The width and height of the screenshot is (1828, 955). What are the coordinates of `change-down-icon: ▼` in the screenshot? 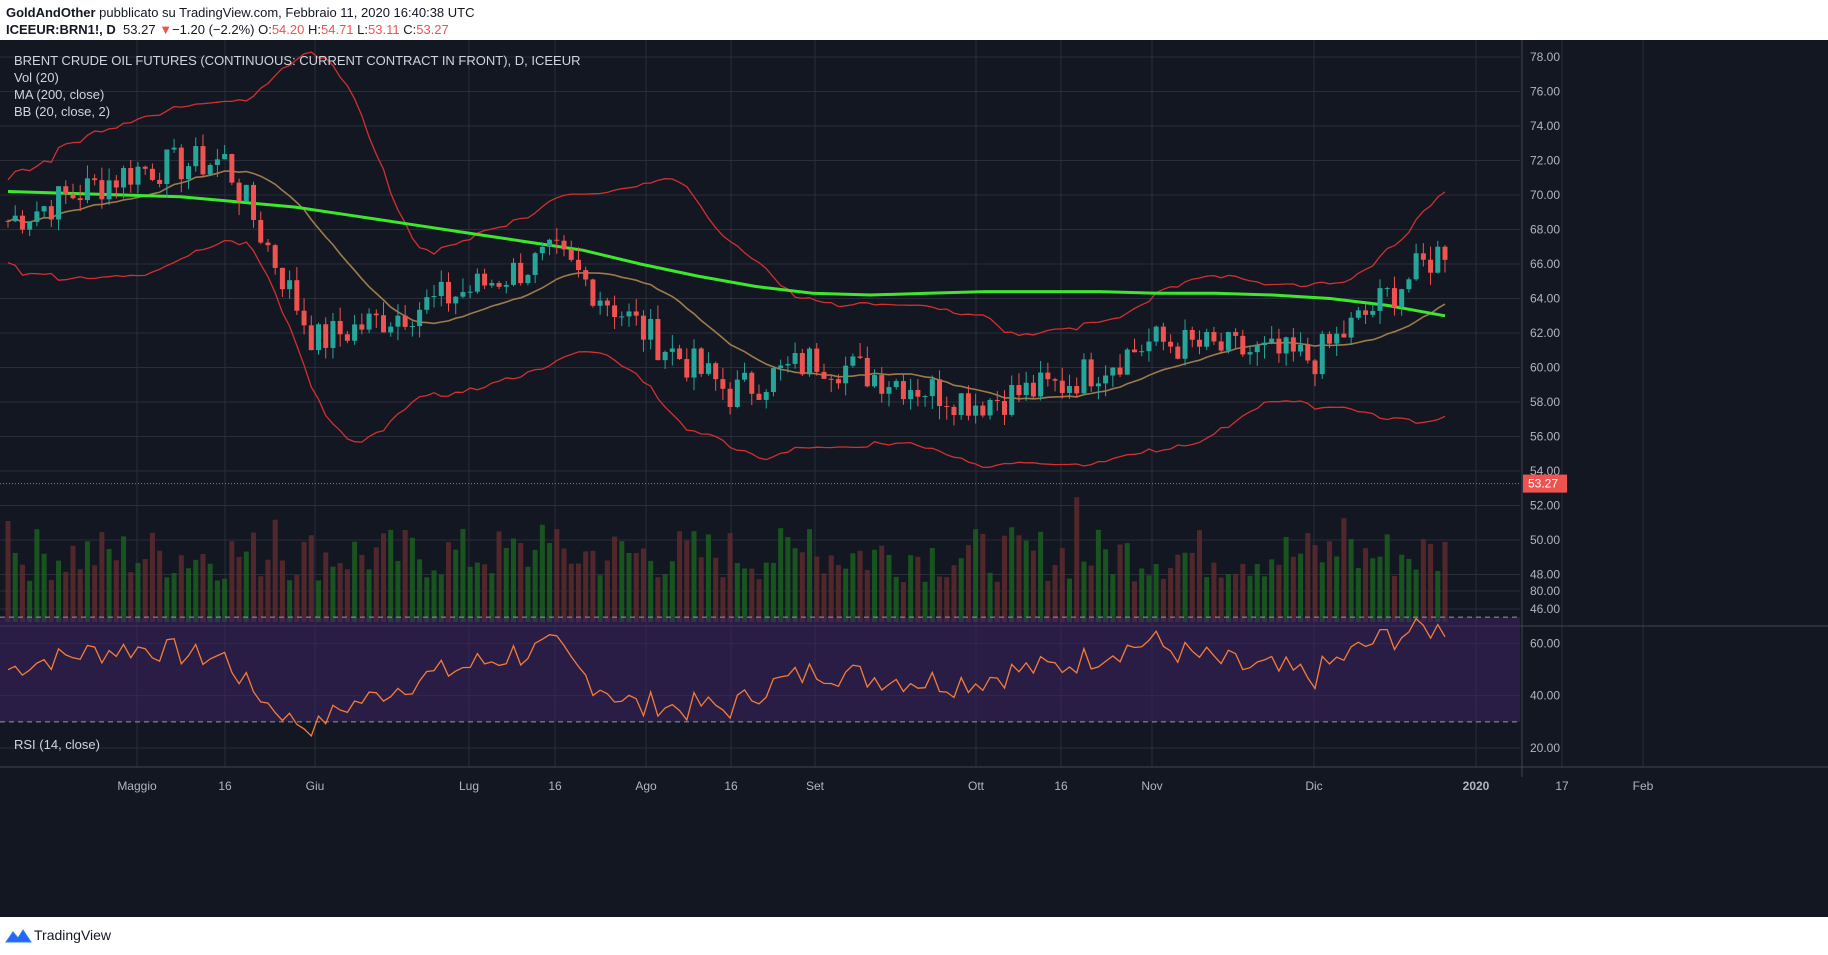 It's located at (166, 29).